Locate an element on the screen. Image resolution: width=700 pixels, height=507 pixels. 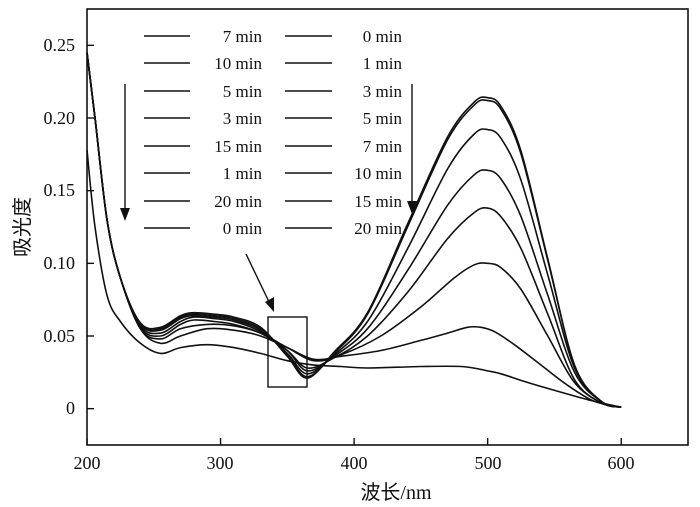
y-axis-title: 吸光度 is located at coordinates (22, 227).